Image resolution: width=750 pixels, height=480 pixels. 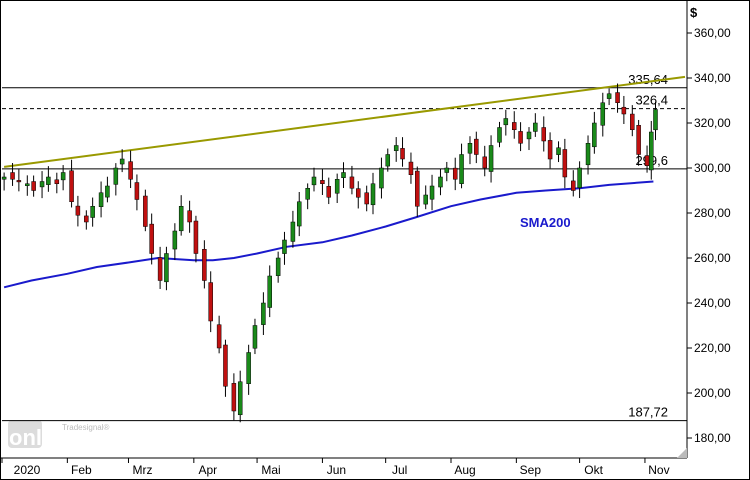 What do you see at coordinates (81, 470) in the screenshot?
I see `x-tick-label: Feb` at bounding box center [81, 470].